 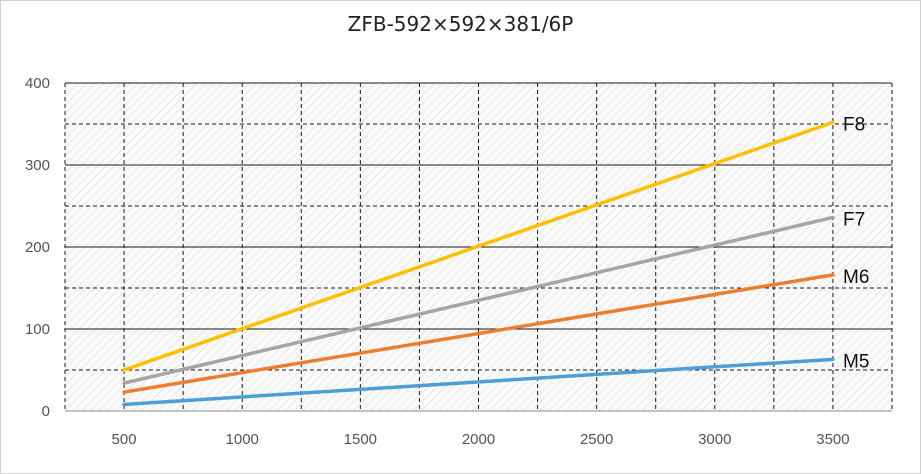 I want to click on x-tick-label: 3000, so click(x=714, y=439).